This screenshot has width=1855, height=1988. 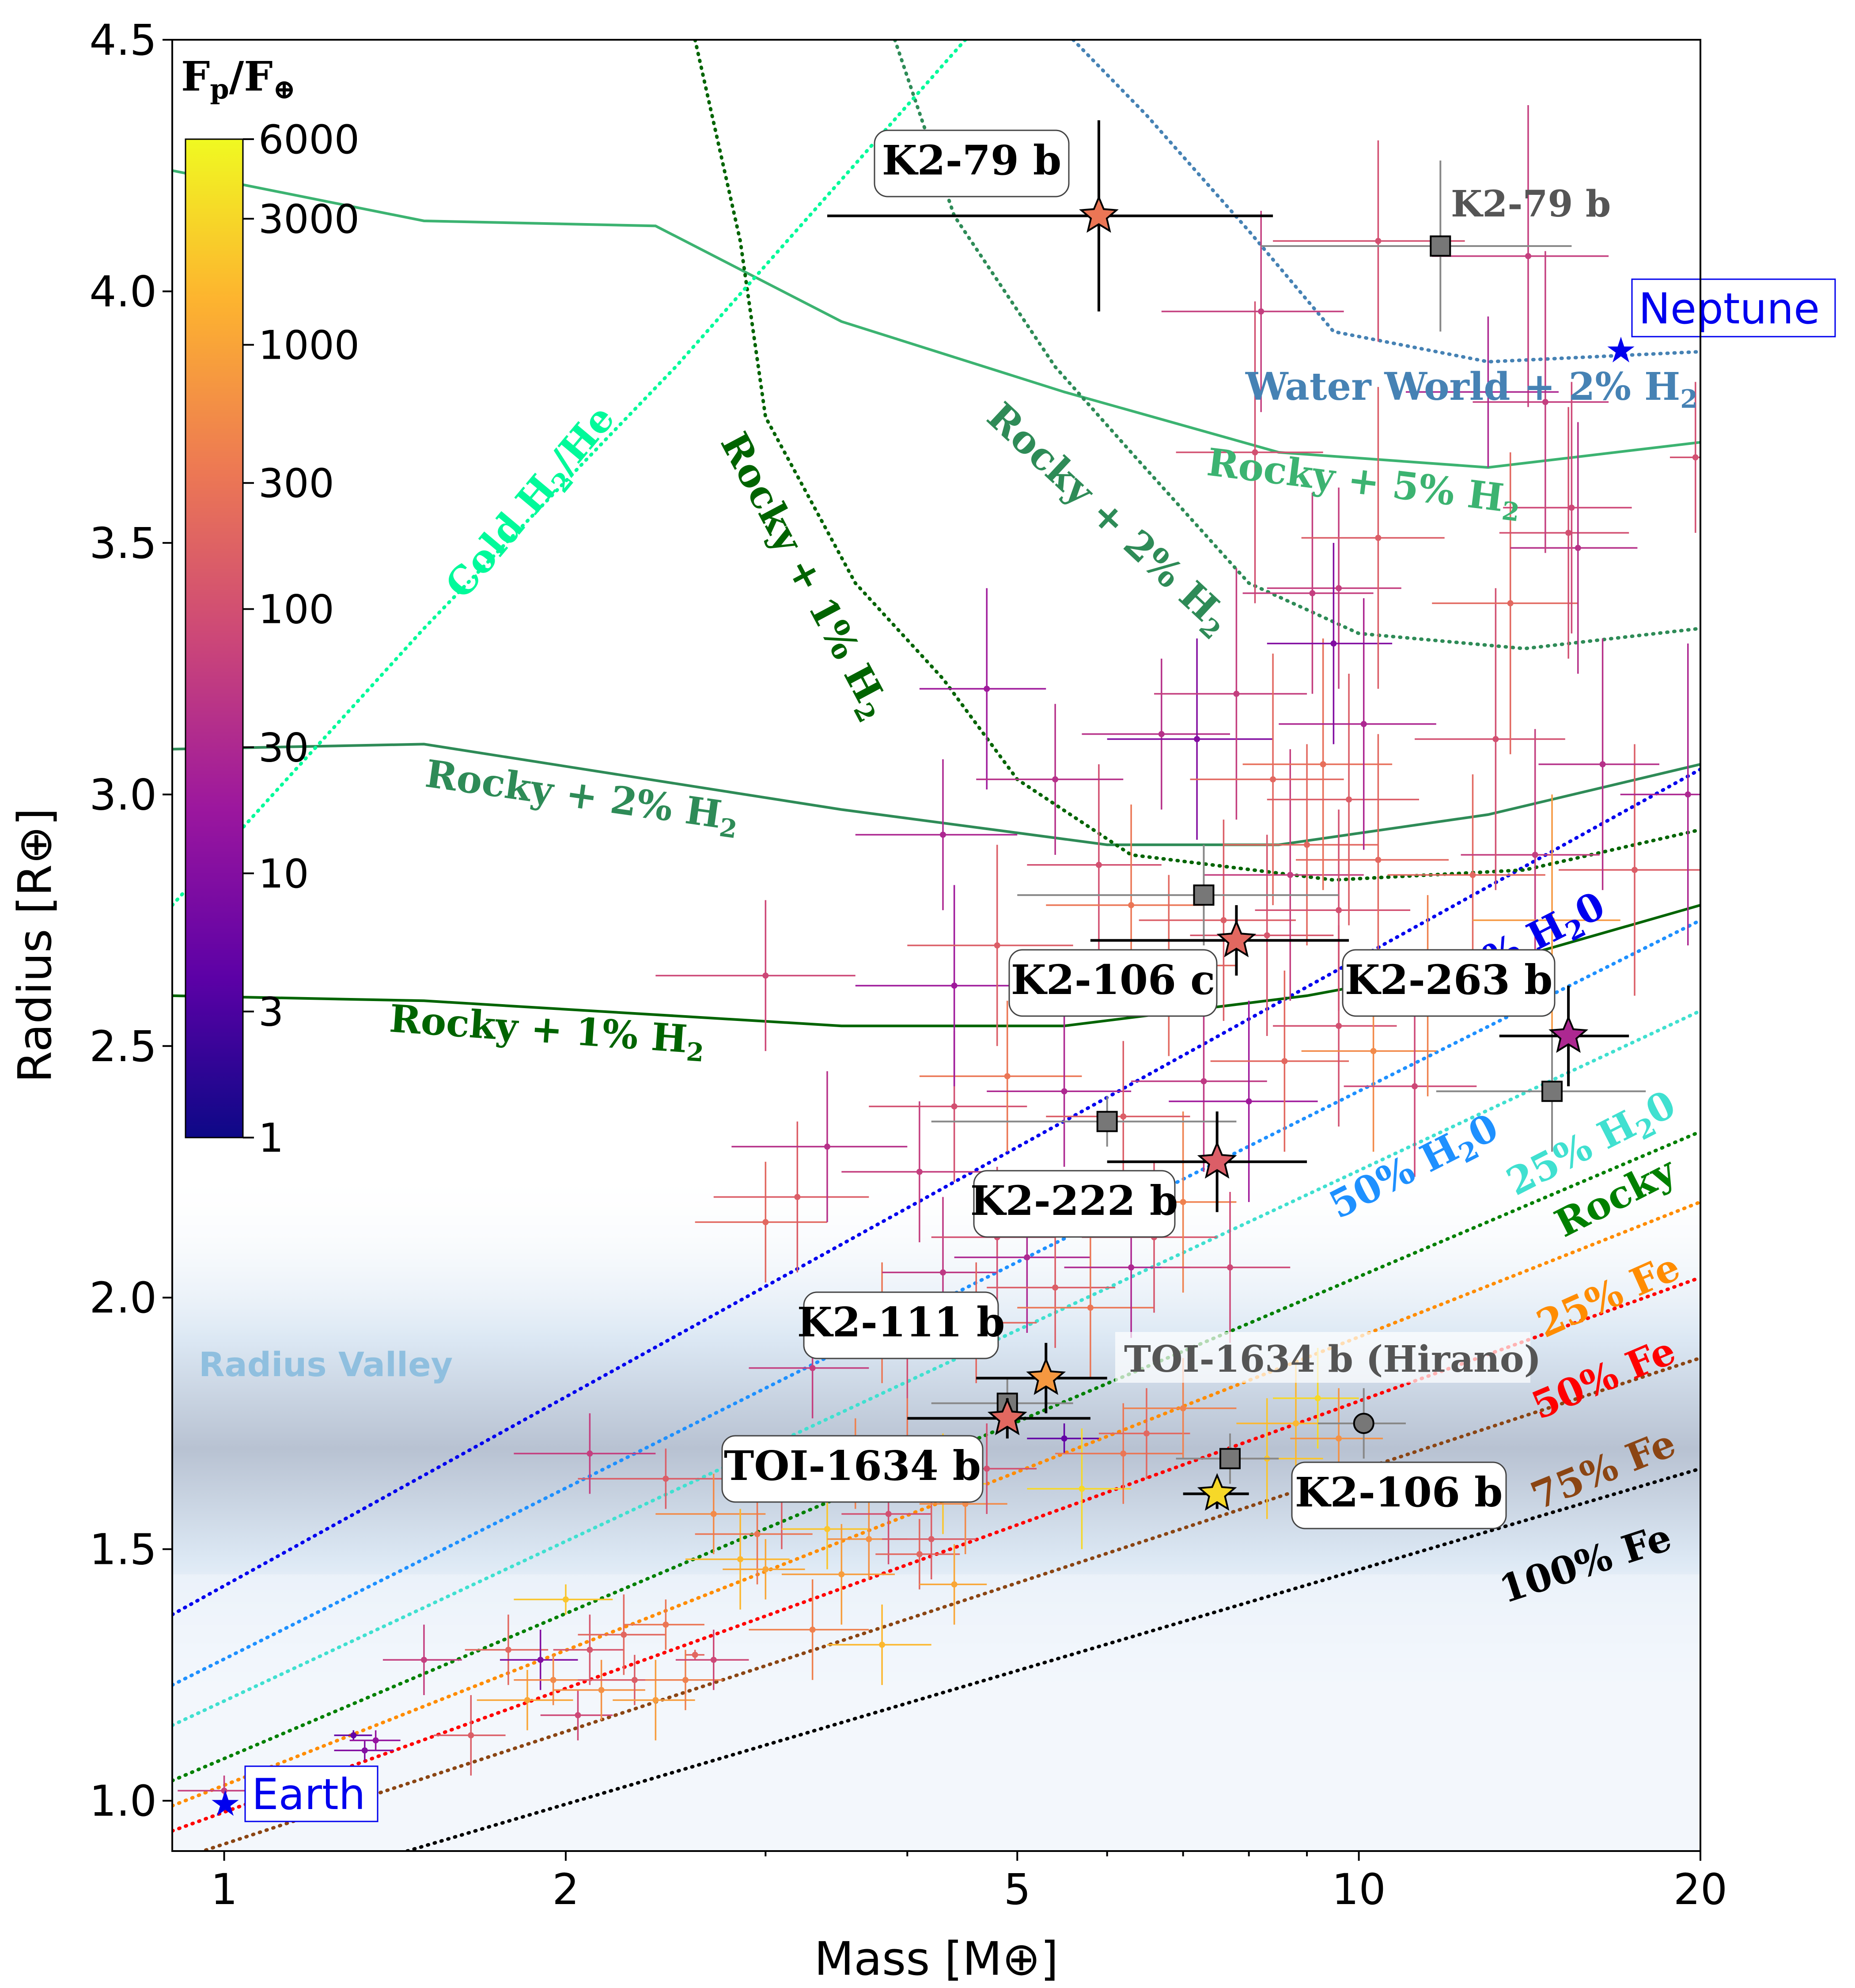 I want to click on colorbar-ticks: 1 3 10 30 100 300 1000 3000 6000, so click(x=301, y=639).